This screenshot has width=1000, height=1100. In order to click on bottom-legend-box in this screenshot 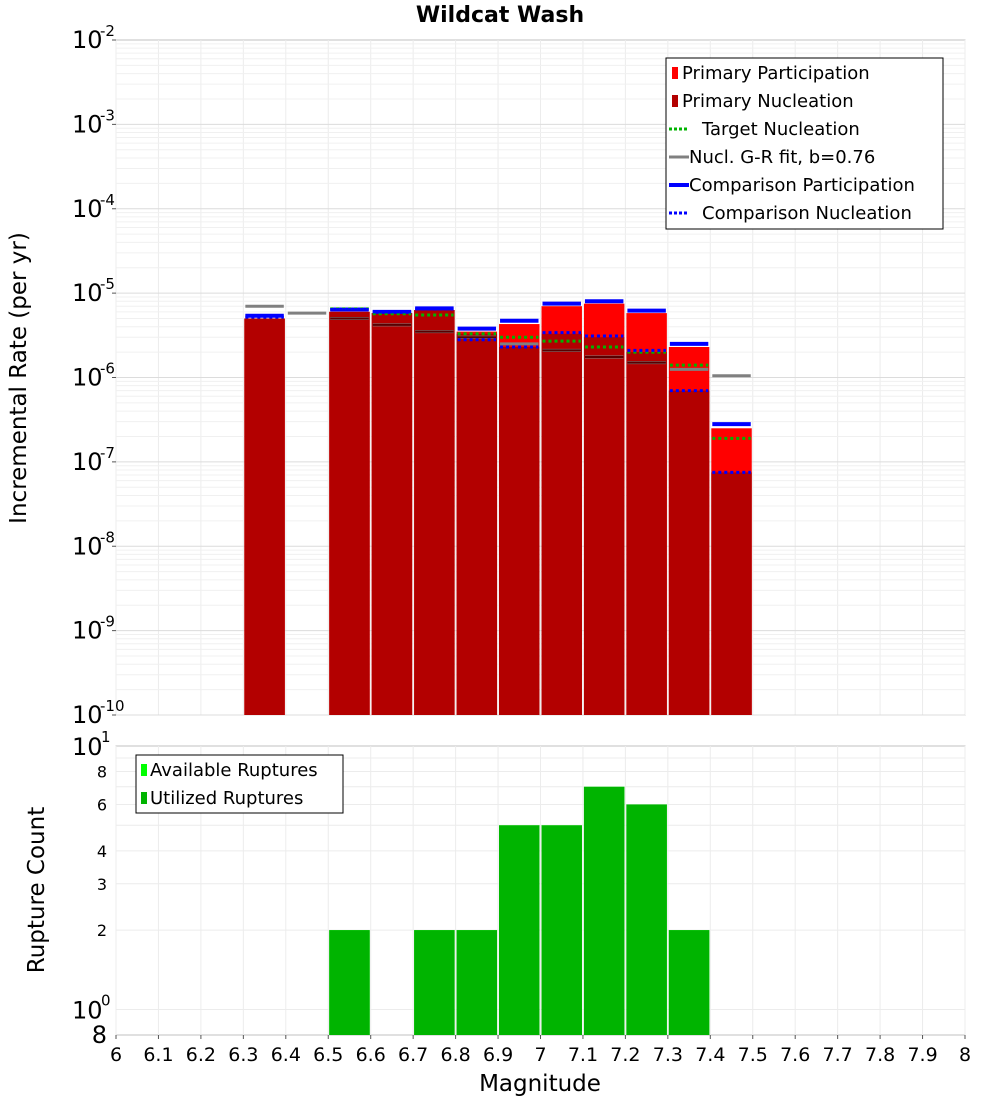, I will do `click(239, 784)`.